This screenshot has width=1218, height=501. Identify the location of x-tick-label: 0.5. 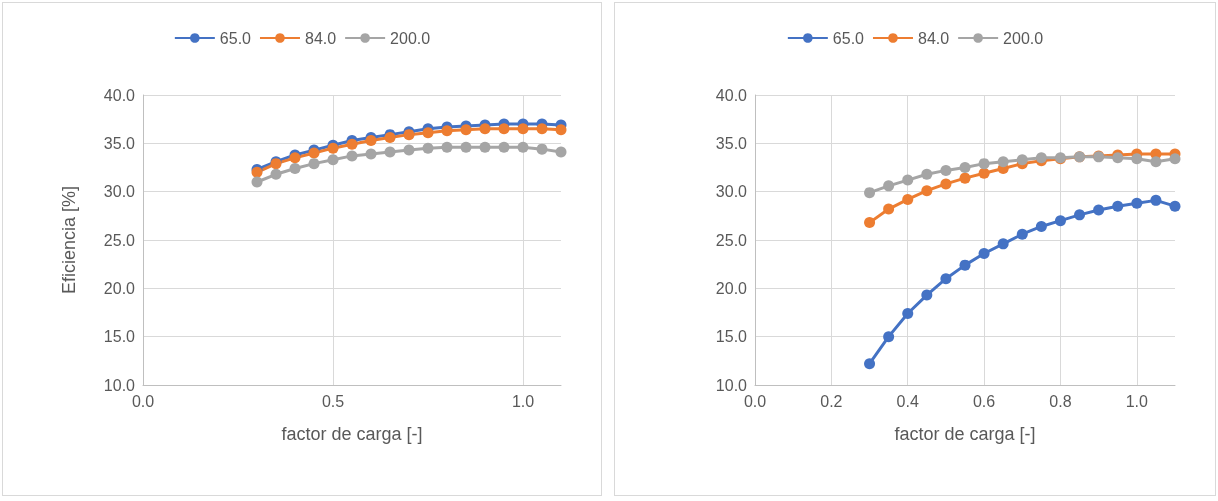
(333, 401).